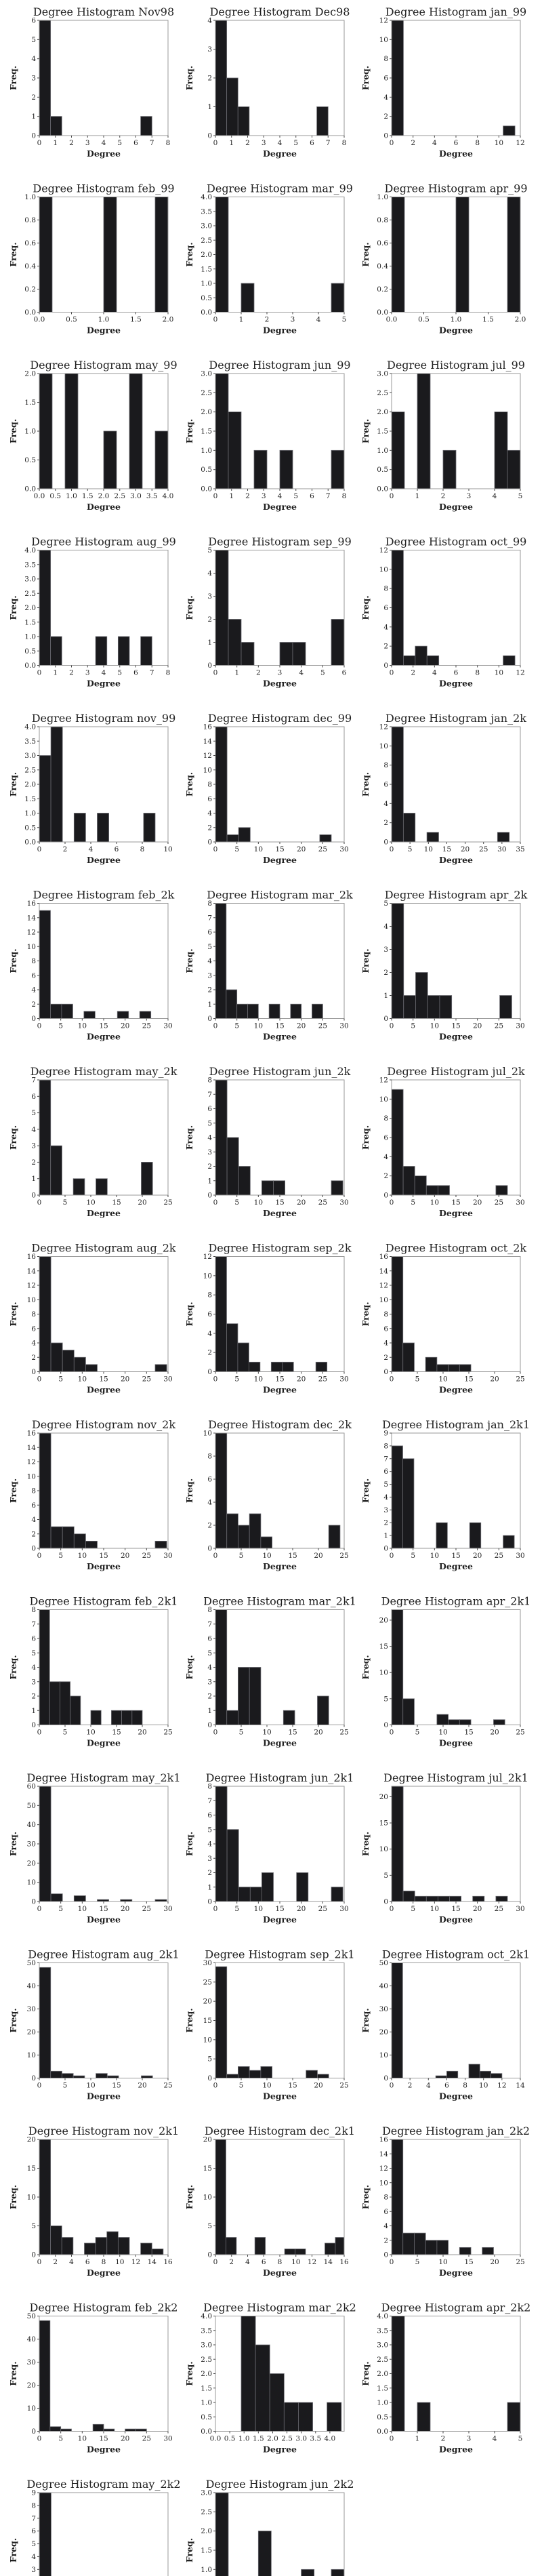 The image size is (542, 2576). What do you see at coordinates (207, 2002) in the screenshot?
I see `y-tick-label: 20` at bounding box center [207, 2002].